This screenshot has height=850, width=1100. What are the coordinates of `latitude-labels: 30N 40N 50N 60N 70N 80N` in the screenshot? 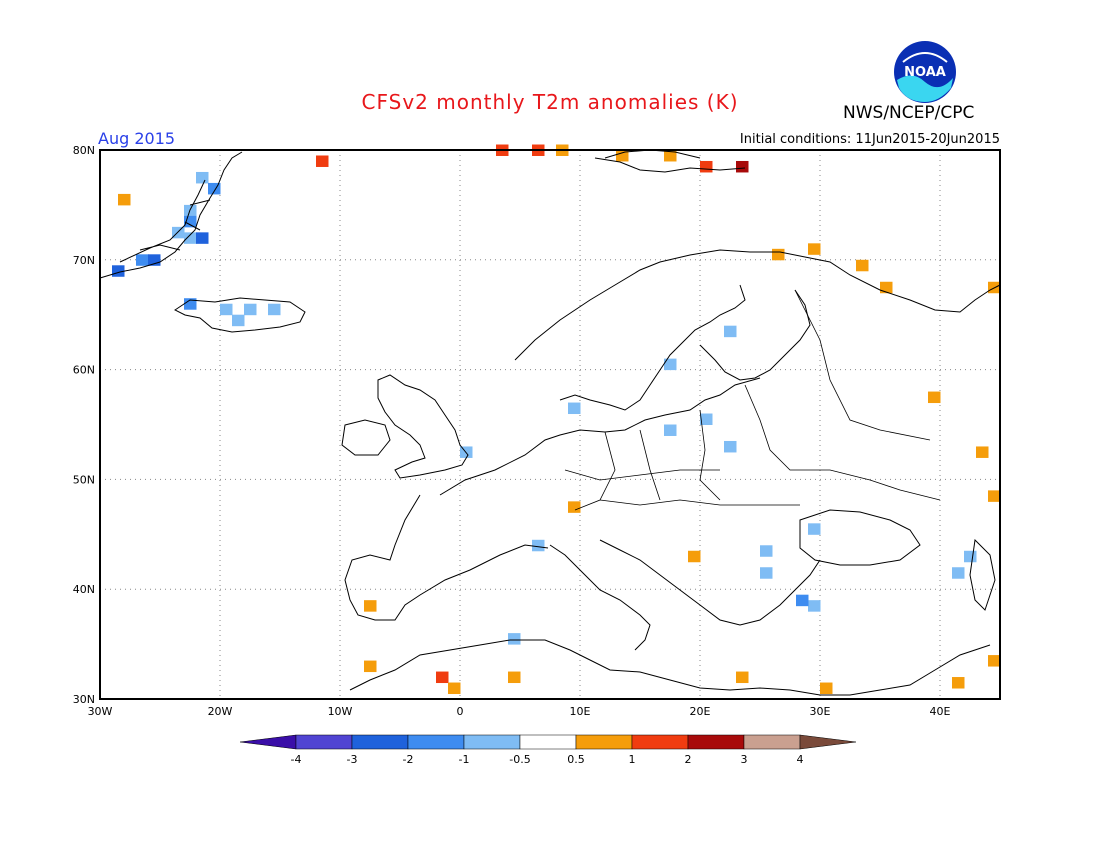 It's located at (84, 425).